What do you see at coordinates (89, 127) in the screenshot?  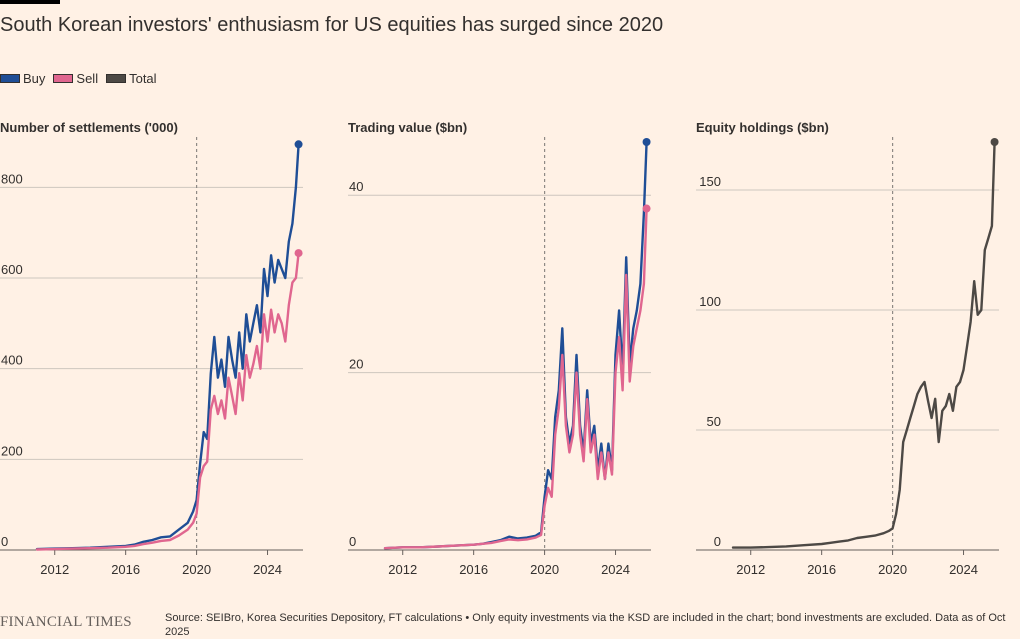 I see `panel-title: Number of settlements ('000)` at bounding box center [89, 127].